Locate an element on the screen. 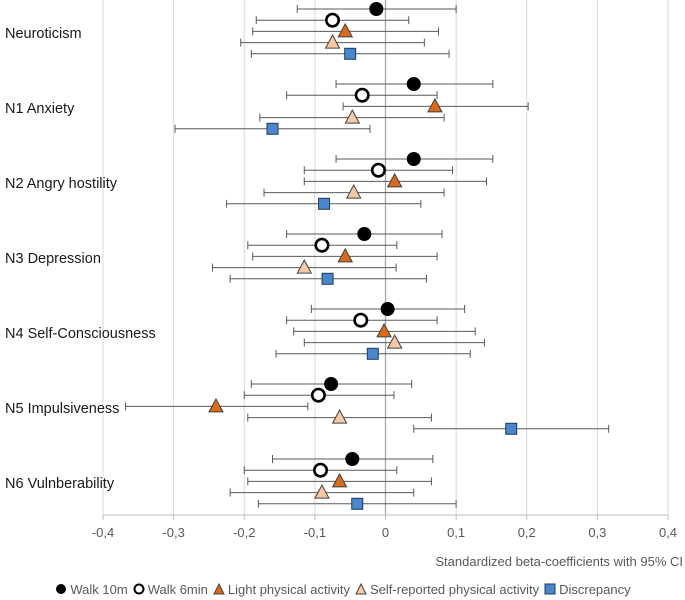 The width and height of the screenshot is (685, 600). category-label: N4 Self-Consciousness is located at coordinates (80, 334).